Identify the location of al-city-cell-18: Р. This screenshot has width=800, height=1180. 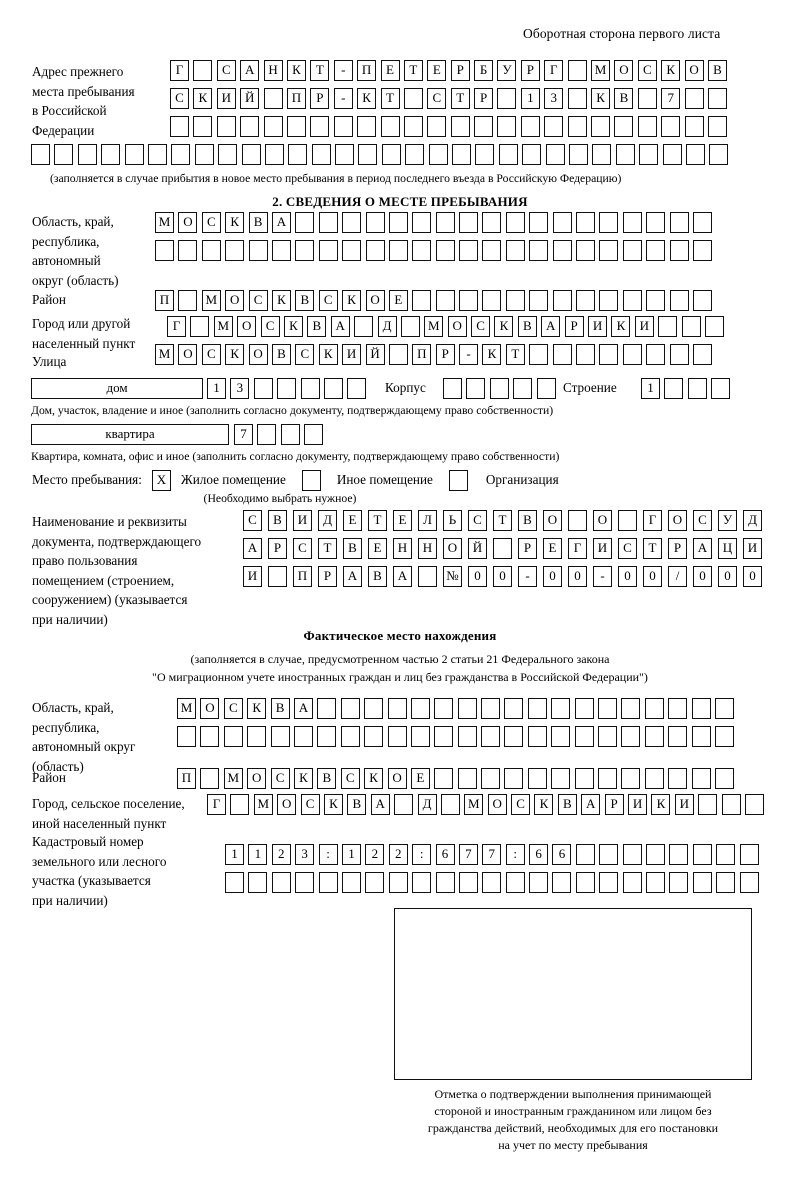
(614, 804).